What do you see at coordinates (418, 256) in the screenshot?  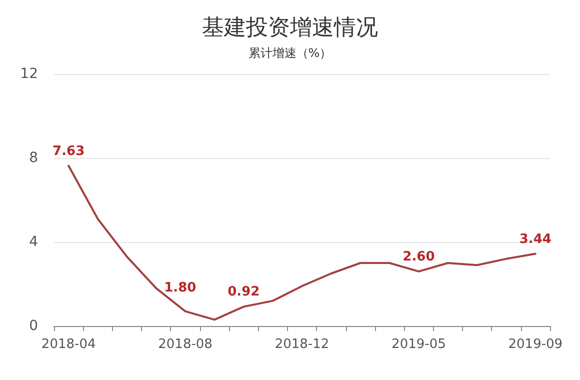 I see `data-label: 2.60` at bounding box center [418, 256].